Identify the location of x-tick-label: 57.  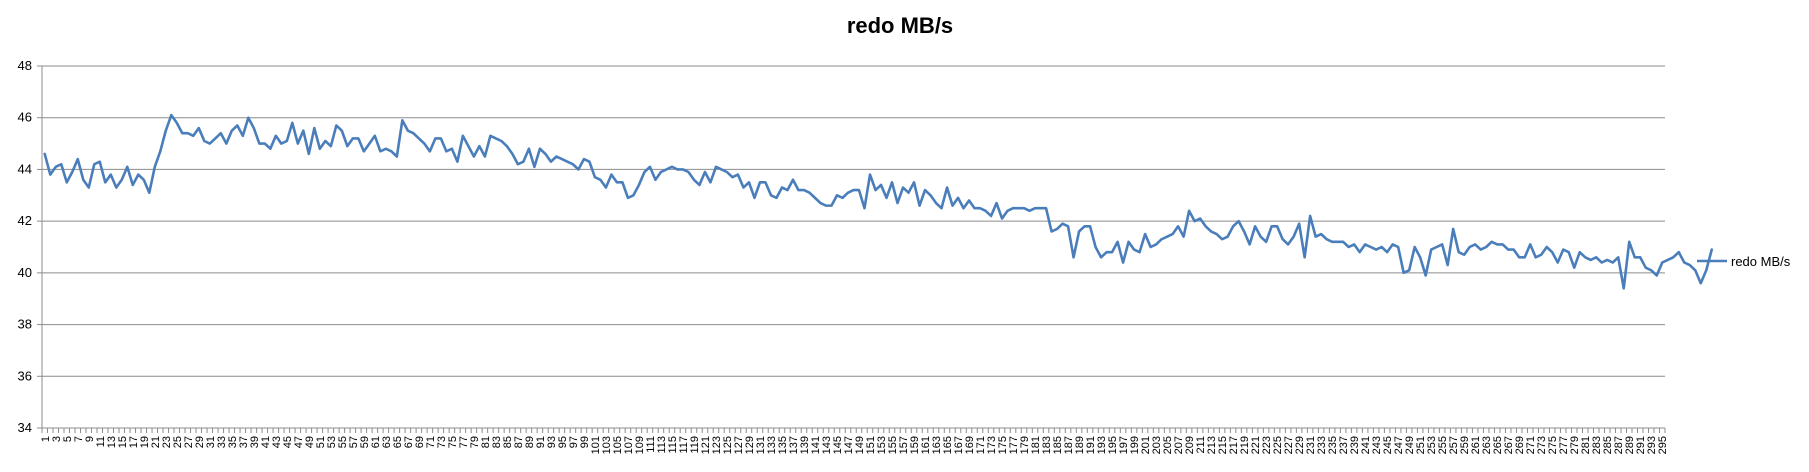
(354, 442).